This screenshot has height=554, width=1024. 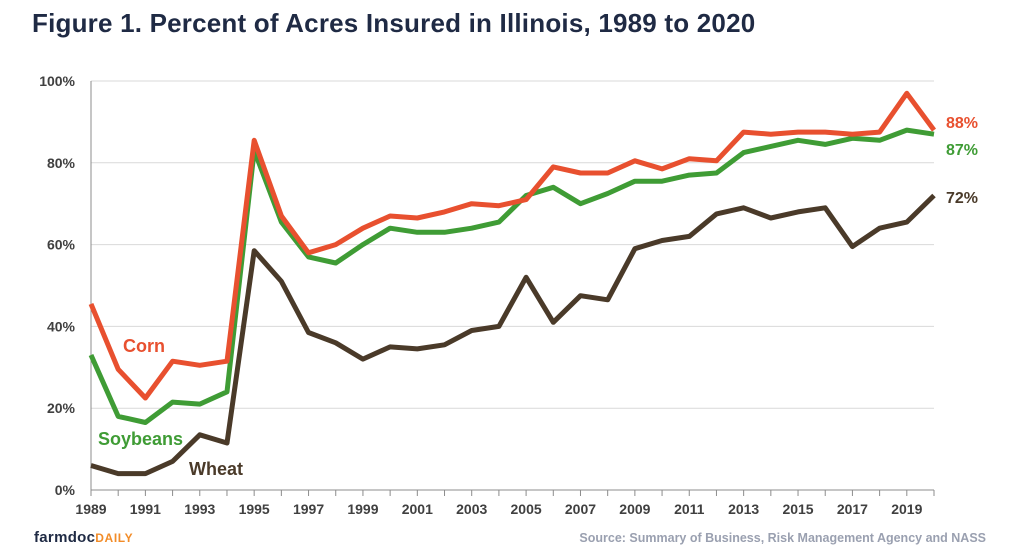 I want to click on x-tick-label: 2001, so click(x=417, y=509).